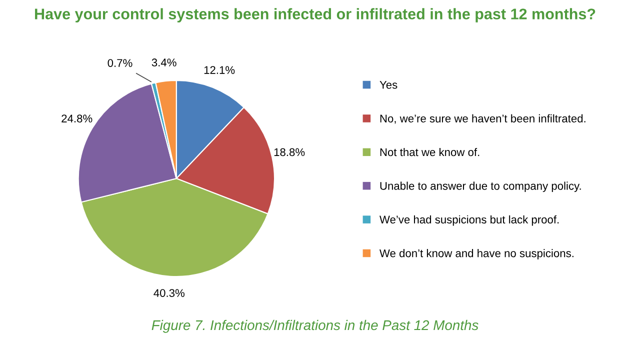  What do you see at coordinates (219, 70) in the screenshot?
I see `data-label: 12.1%` at bounding box center [219, 70].